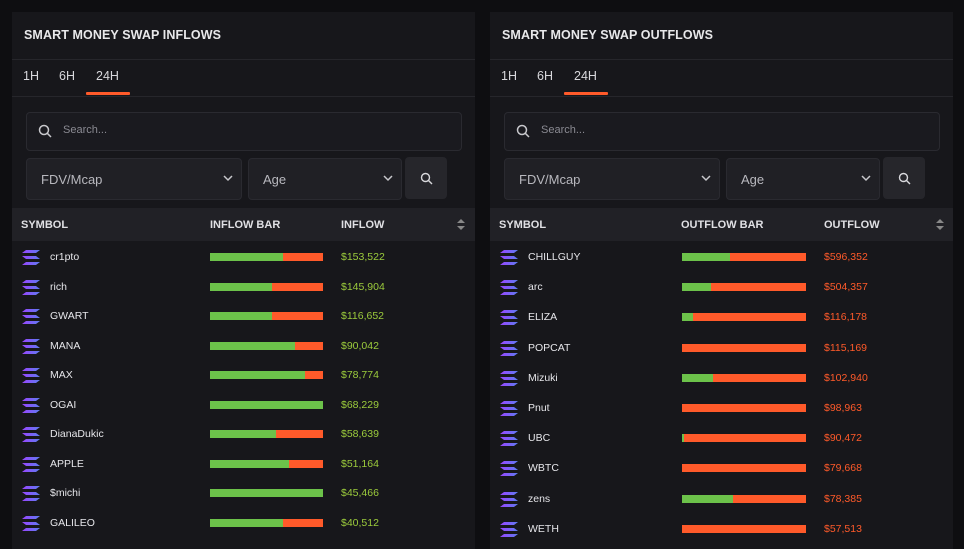 The height and width of the screenshot is (549, 964). What do you see at coordinates (721, 257) in the screenshot?
I see `table-row: CHILLGUY $596,352` at bounding box center [721, 257].